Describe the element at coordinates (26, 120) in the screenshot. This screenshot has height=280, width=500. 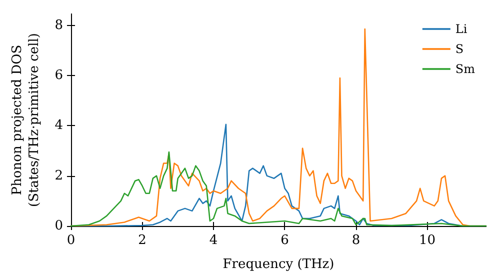
I see `y-axis-title: Phonon projected DOS (States/THz·primitive cell)` at that location.